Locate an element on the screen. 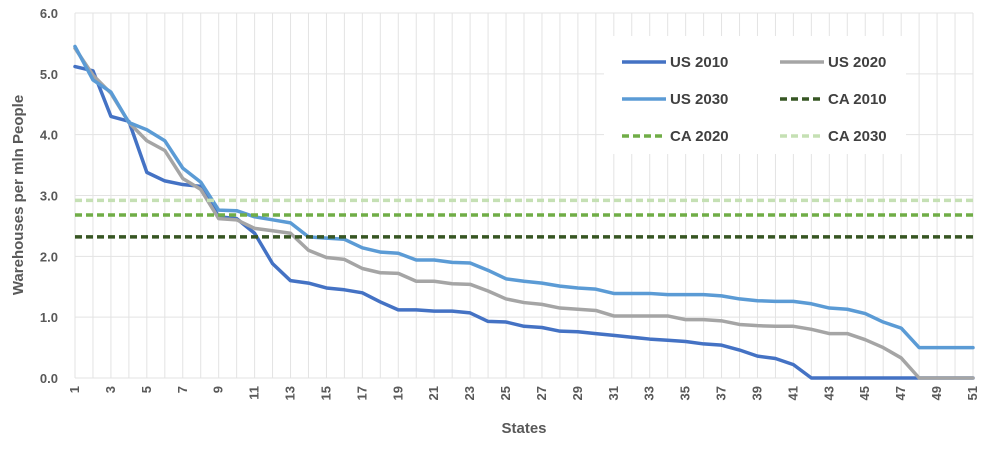 This screenshot has width=1000, height=449. x-tick-label: 33 is located at coordinates (649, 393).